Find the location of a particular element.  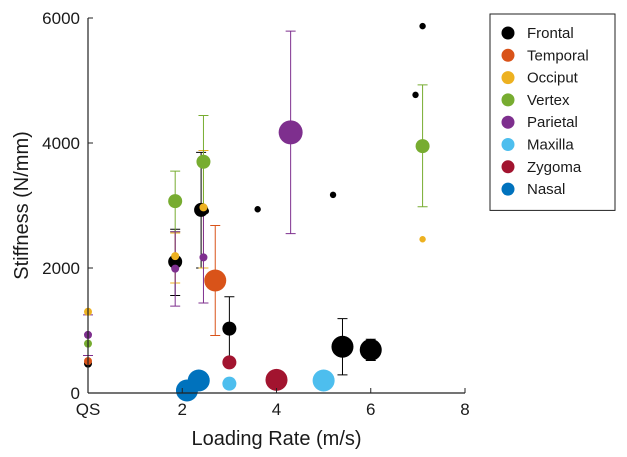

legend-entry: Nasal is located at coordinates (533, 189).